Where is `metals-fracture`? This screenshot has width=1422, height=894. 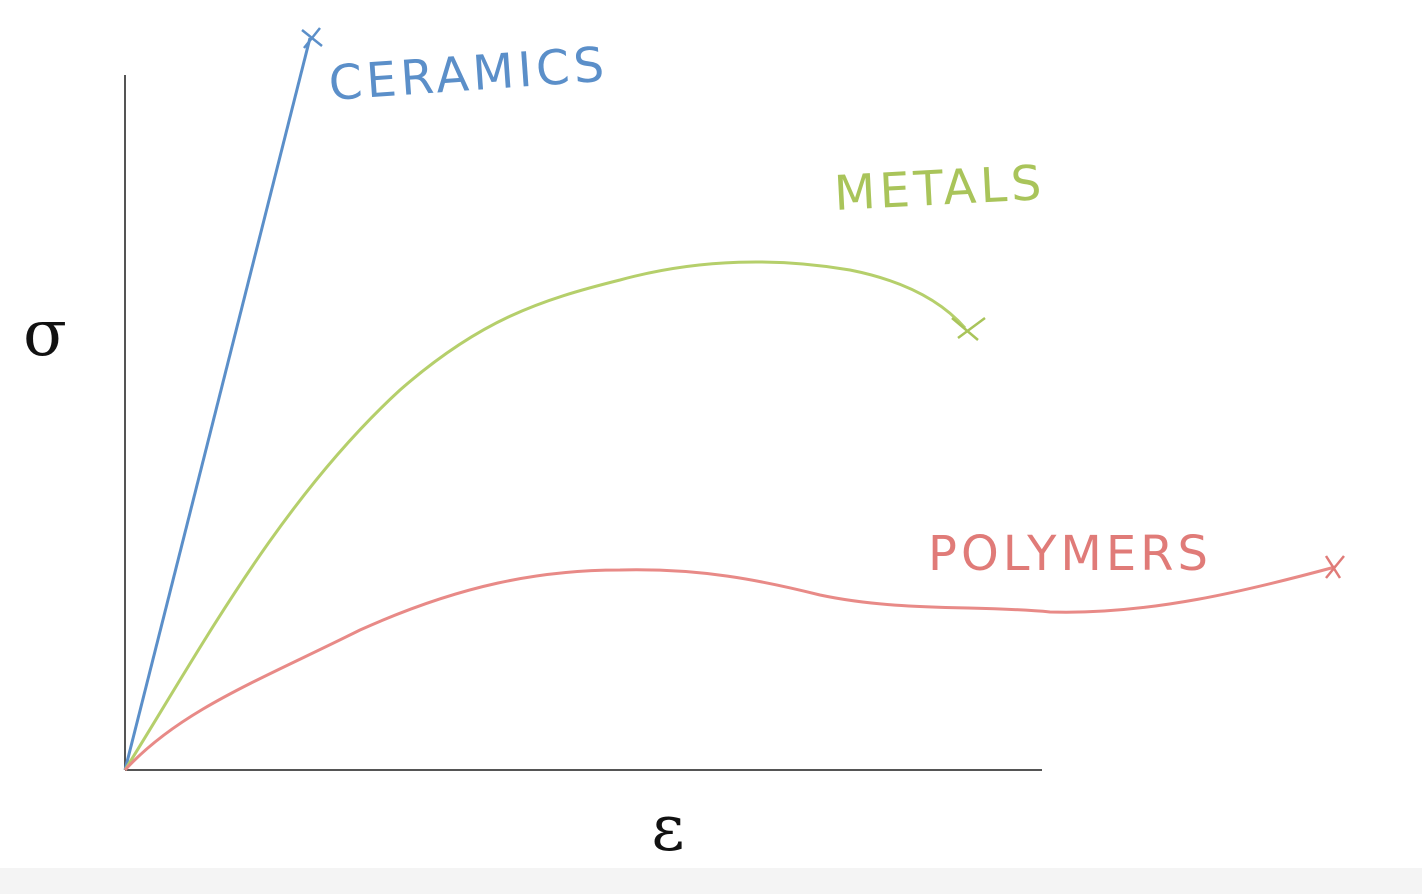
metals-fracture is located at coordinates (968, 328).